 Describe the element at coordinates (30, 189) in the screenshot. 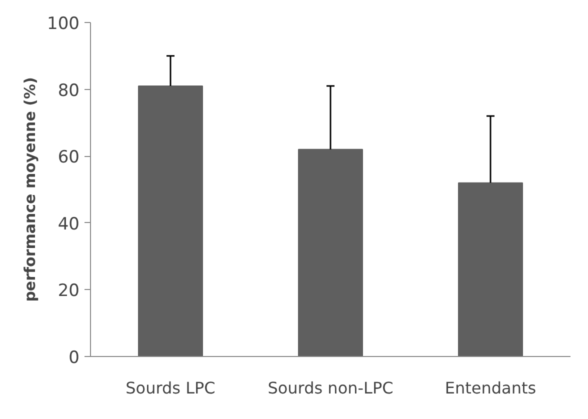

I see `y-axis-title: performance moyenne (%)` at that location.